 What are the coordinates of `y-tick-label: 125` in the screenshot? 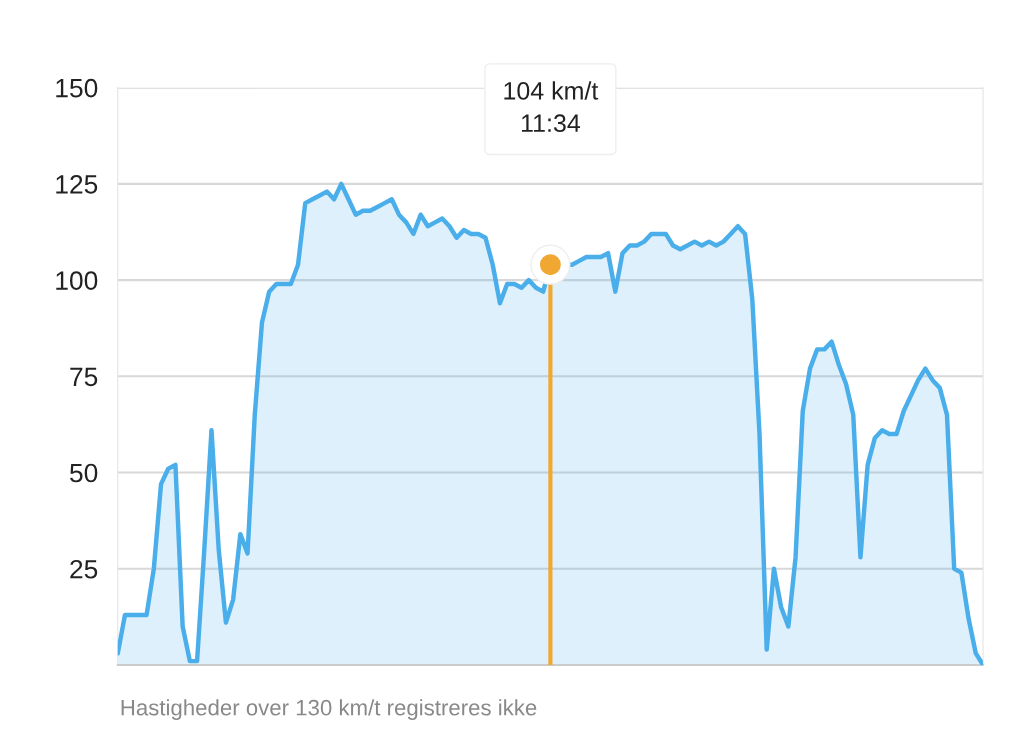 It's located at (77, 184).